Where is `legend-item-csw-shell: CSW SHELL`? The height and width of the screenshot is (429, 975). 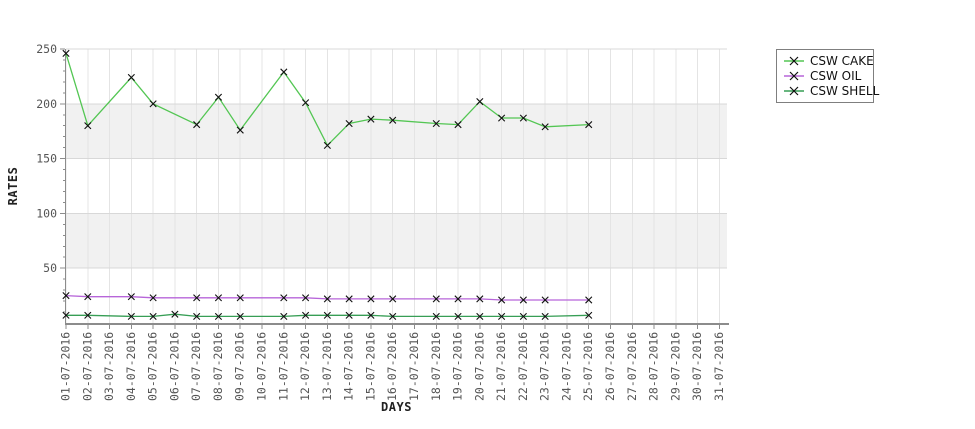
legend-item-csw-shell: CSW SHELL is located at coordinates (831, 91).